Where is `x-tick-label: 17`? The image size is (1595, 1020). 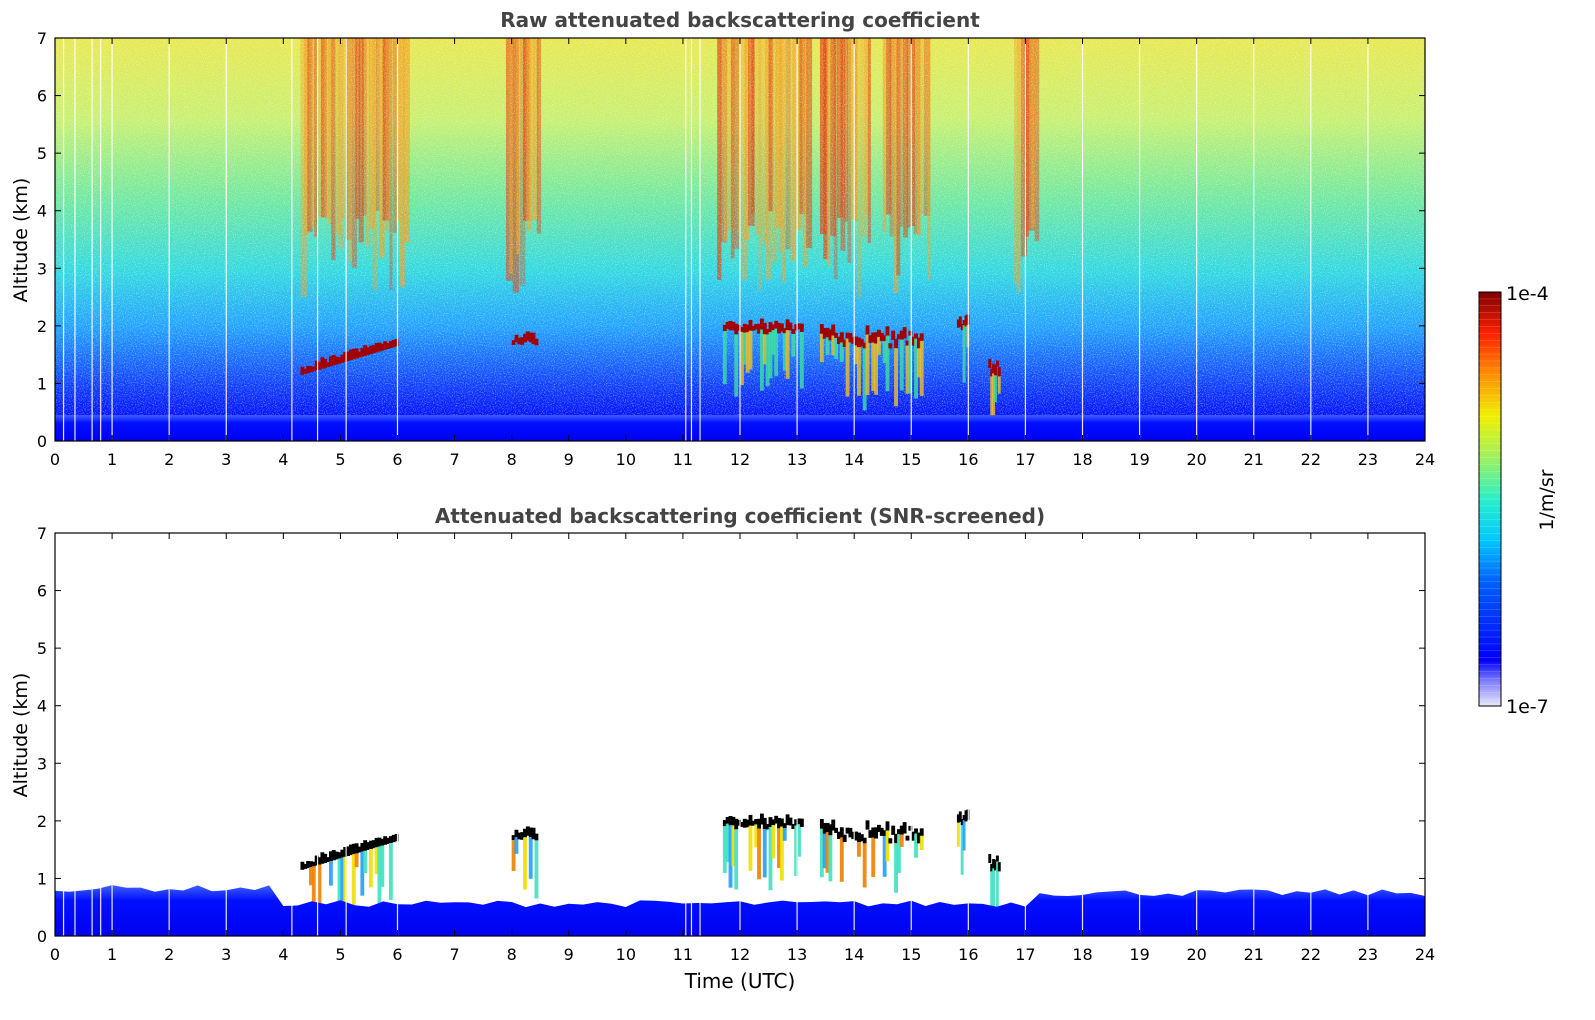
x-tick-label: 17 is located at coordinates (1025, 954).